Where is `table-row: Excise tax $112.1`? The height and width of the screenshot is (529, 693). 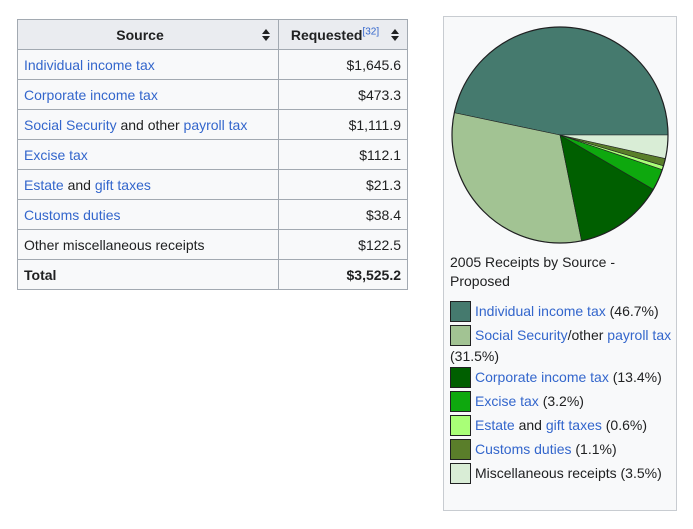 table-row: Excise tax $112.1 is located at coordinates (212, 154).